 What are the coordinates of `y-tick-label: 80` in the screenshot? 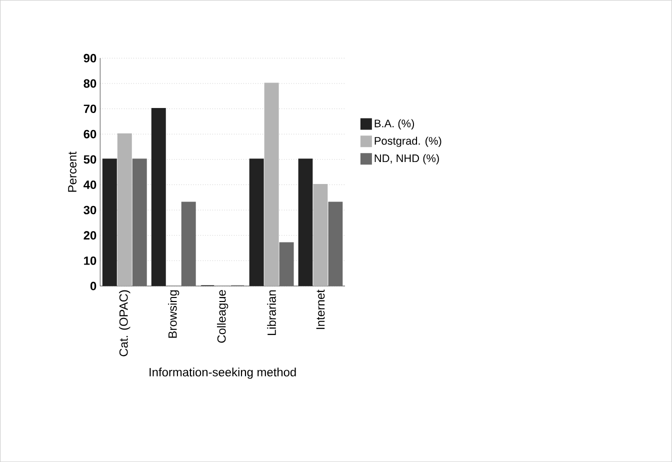 It's located at (90, 83).